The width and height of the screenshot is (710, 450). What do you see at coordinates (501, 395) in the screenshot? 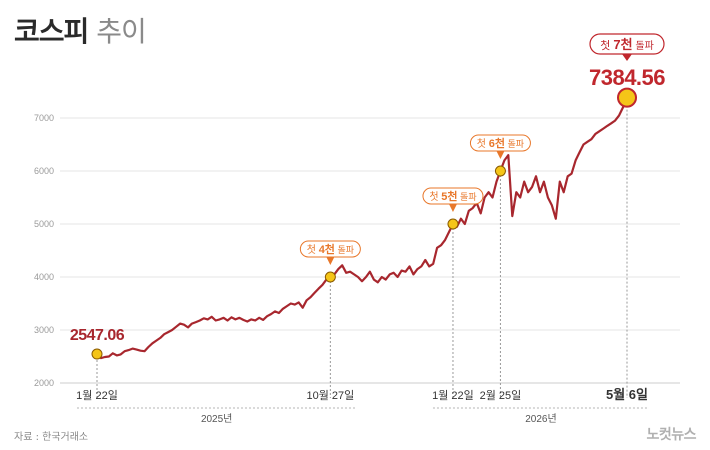
I see `x-tick-label: 2월 25일` at bounding box center [501, 395].